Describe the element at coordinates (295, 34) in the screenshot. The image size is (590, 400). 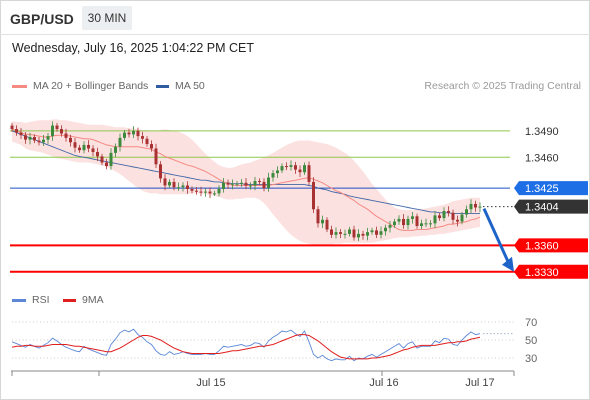
I see `header-divider` at that location.